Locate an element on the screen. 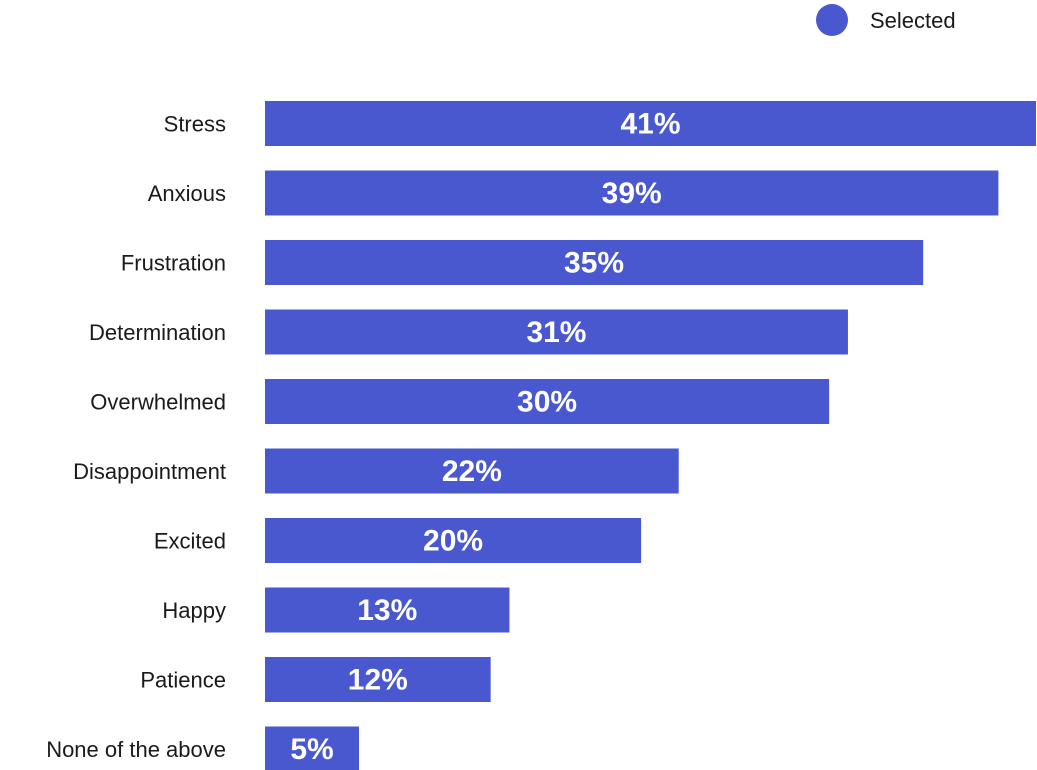 Image resolution: width=1037 pixels, height=770 pixels. category-label: Anxious is located at coordinates (187, 193).